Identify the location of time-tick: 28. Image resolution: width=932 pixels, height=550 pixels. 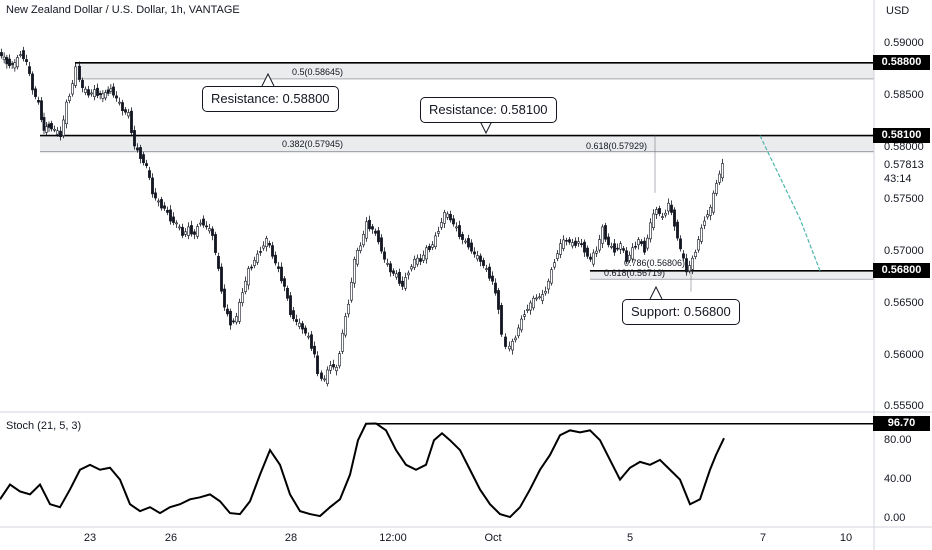
(291, 538).